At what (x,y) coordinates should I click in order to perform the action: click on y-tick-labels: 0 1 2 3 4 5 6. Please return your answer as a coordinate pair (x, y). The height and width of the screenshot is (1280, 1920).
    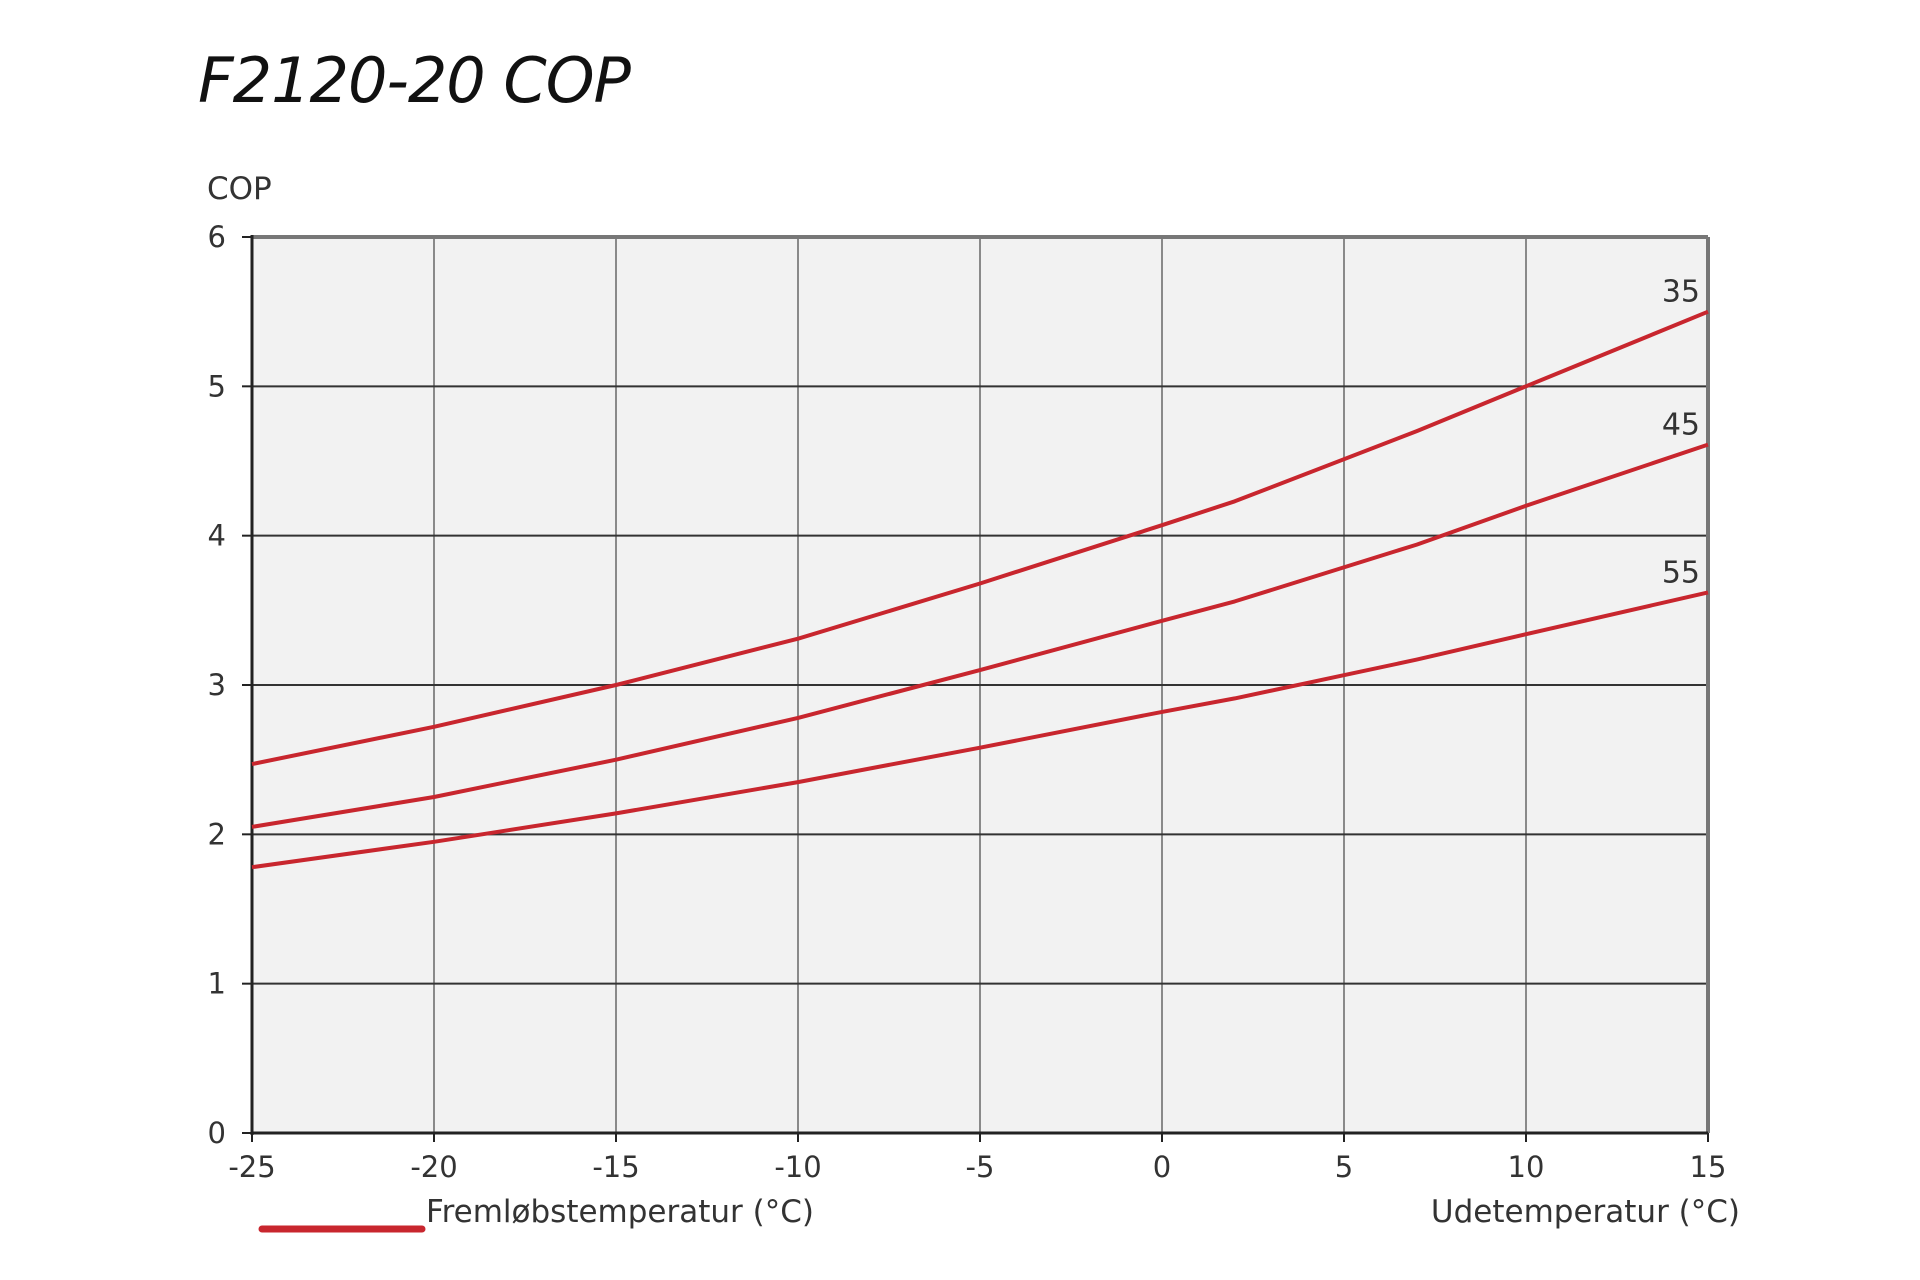
    Looking at the image, I should click on (217, 685).